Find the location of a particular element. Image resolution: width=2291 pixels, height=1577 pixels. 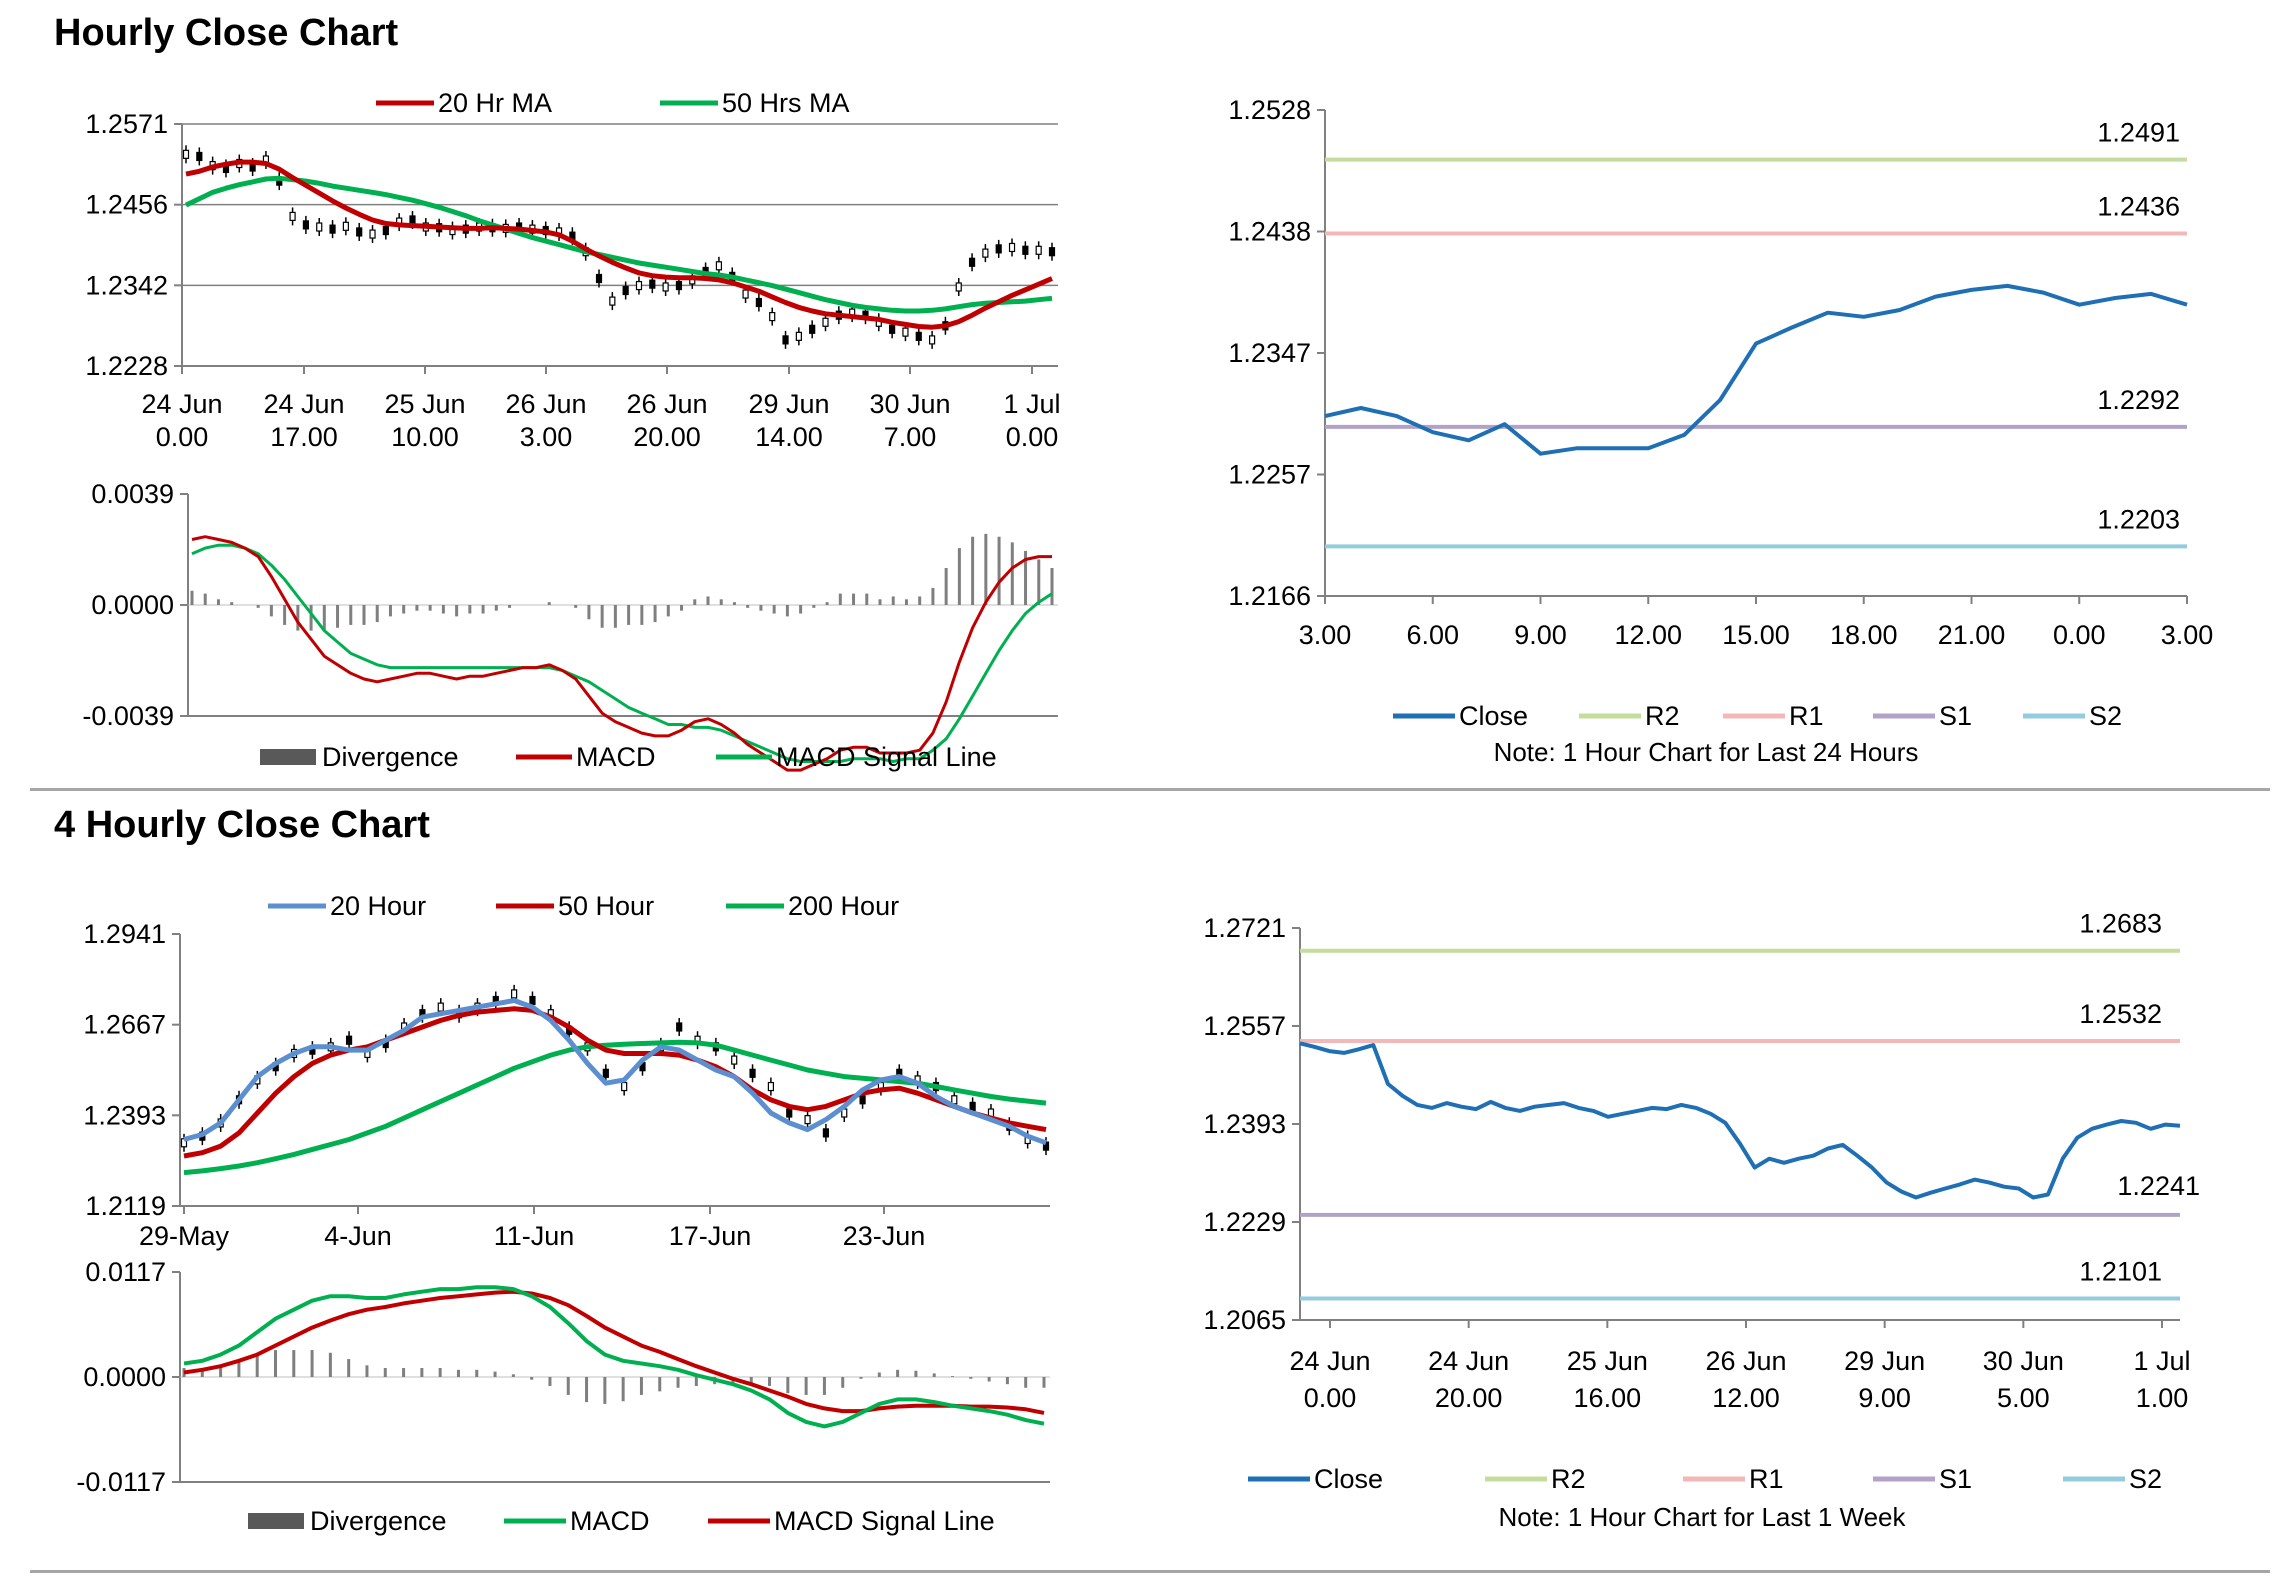

hourly-price-y-tick-label: 1.2571 is located at coordinates (126, 124).